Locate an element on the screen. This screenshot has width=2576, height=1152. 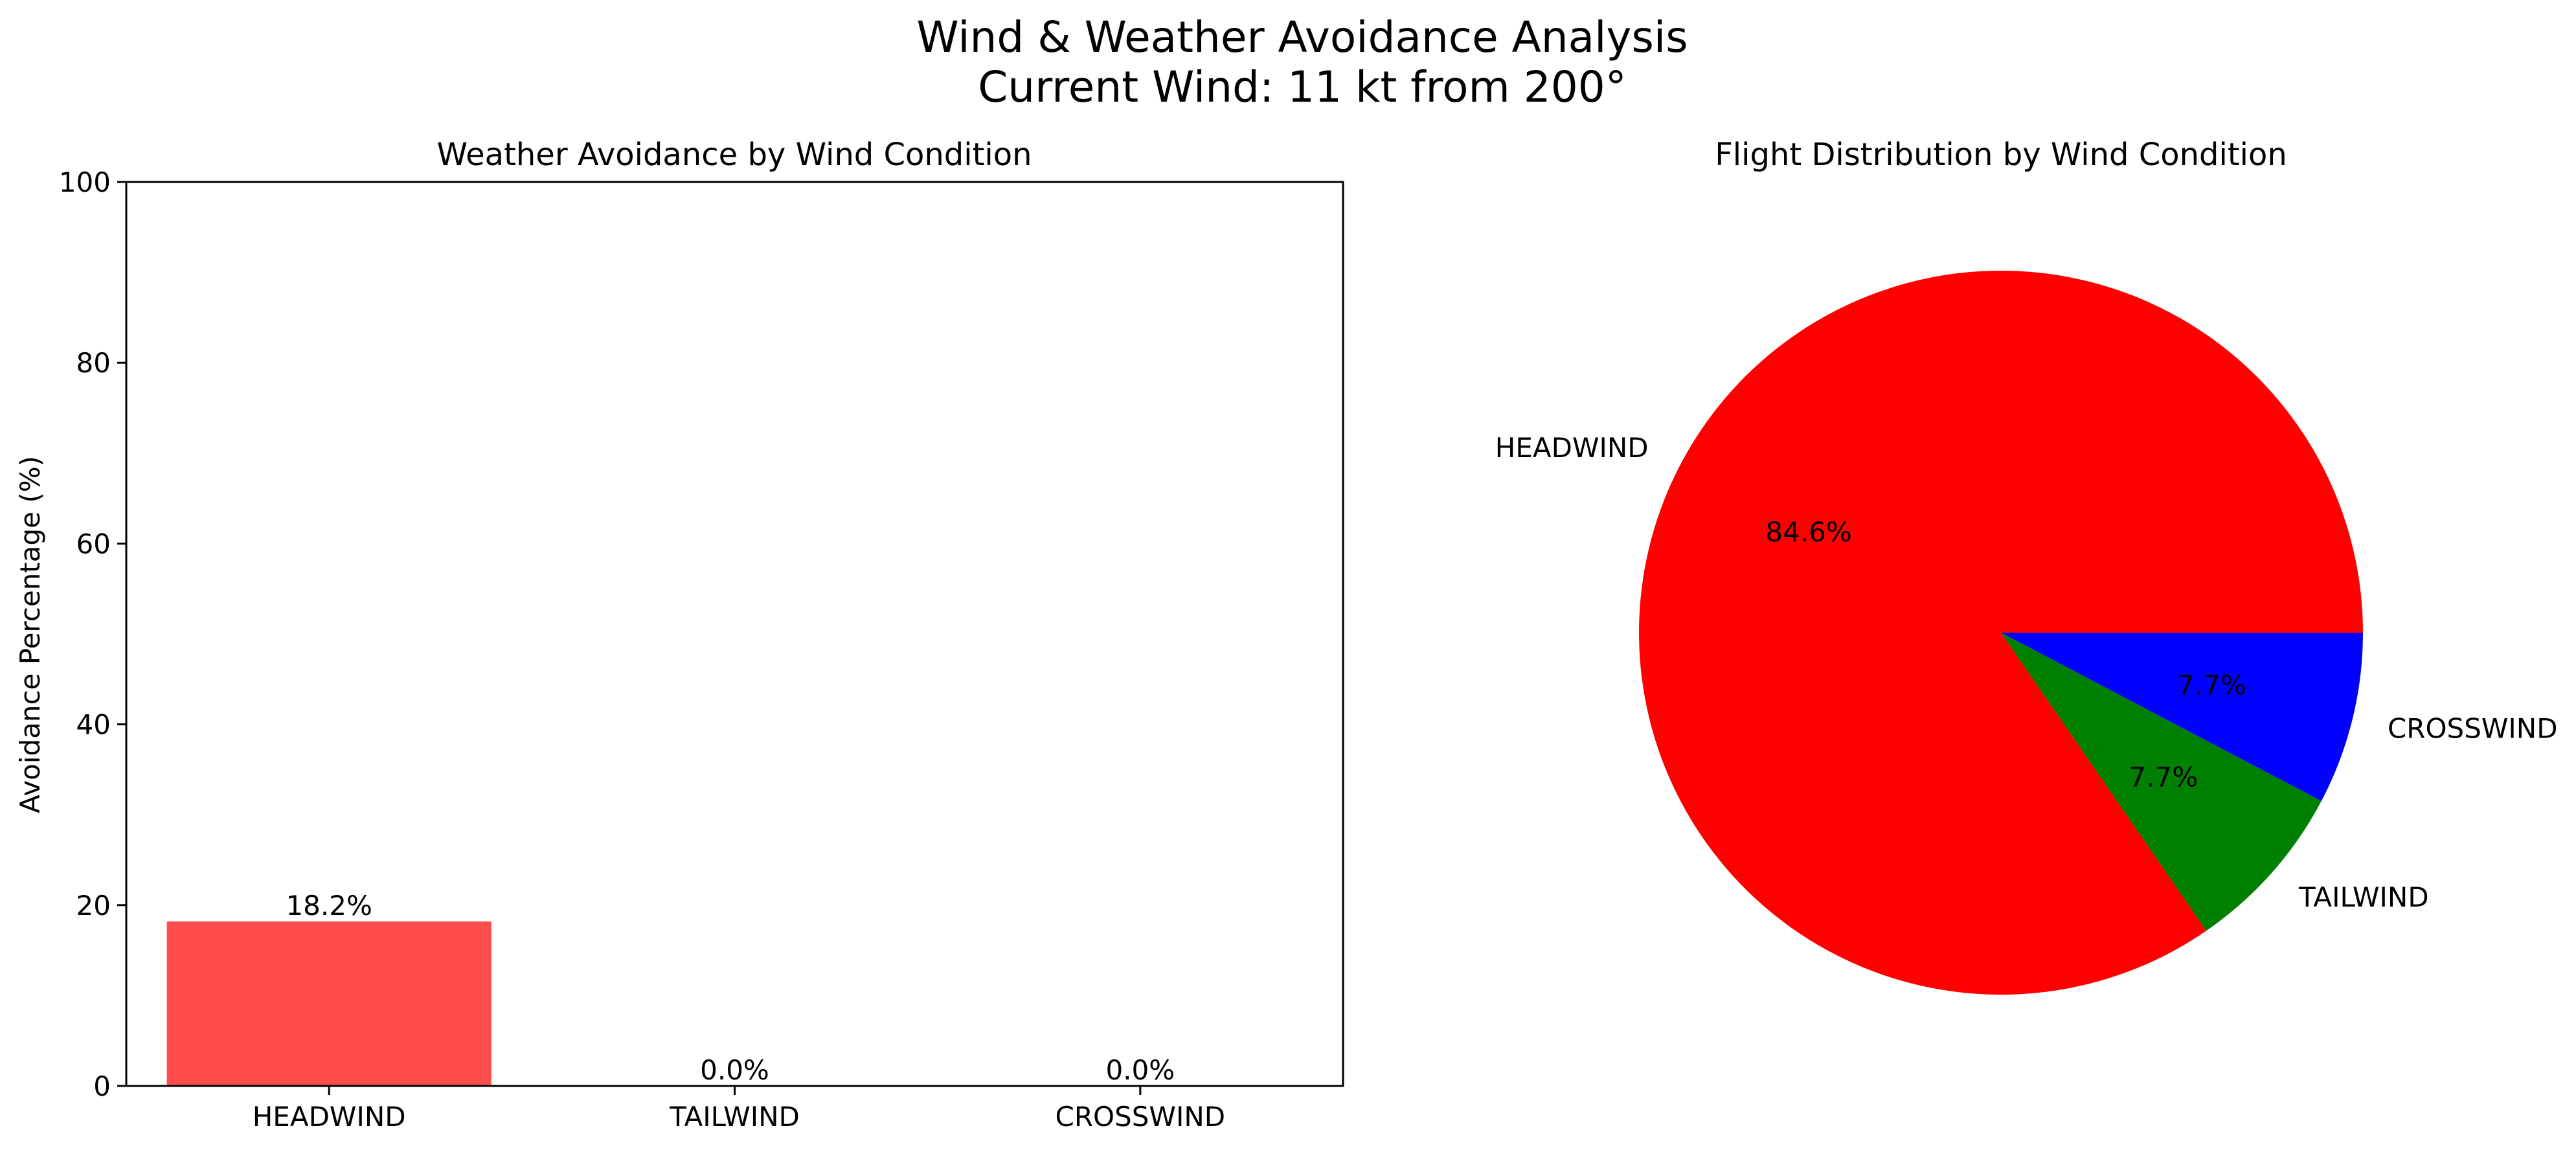
bar-data-labels: 18.2% 0.0% 0.0% is located at coordinates (730, 988).